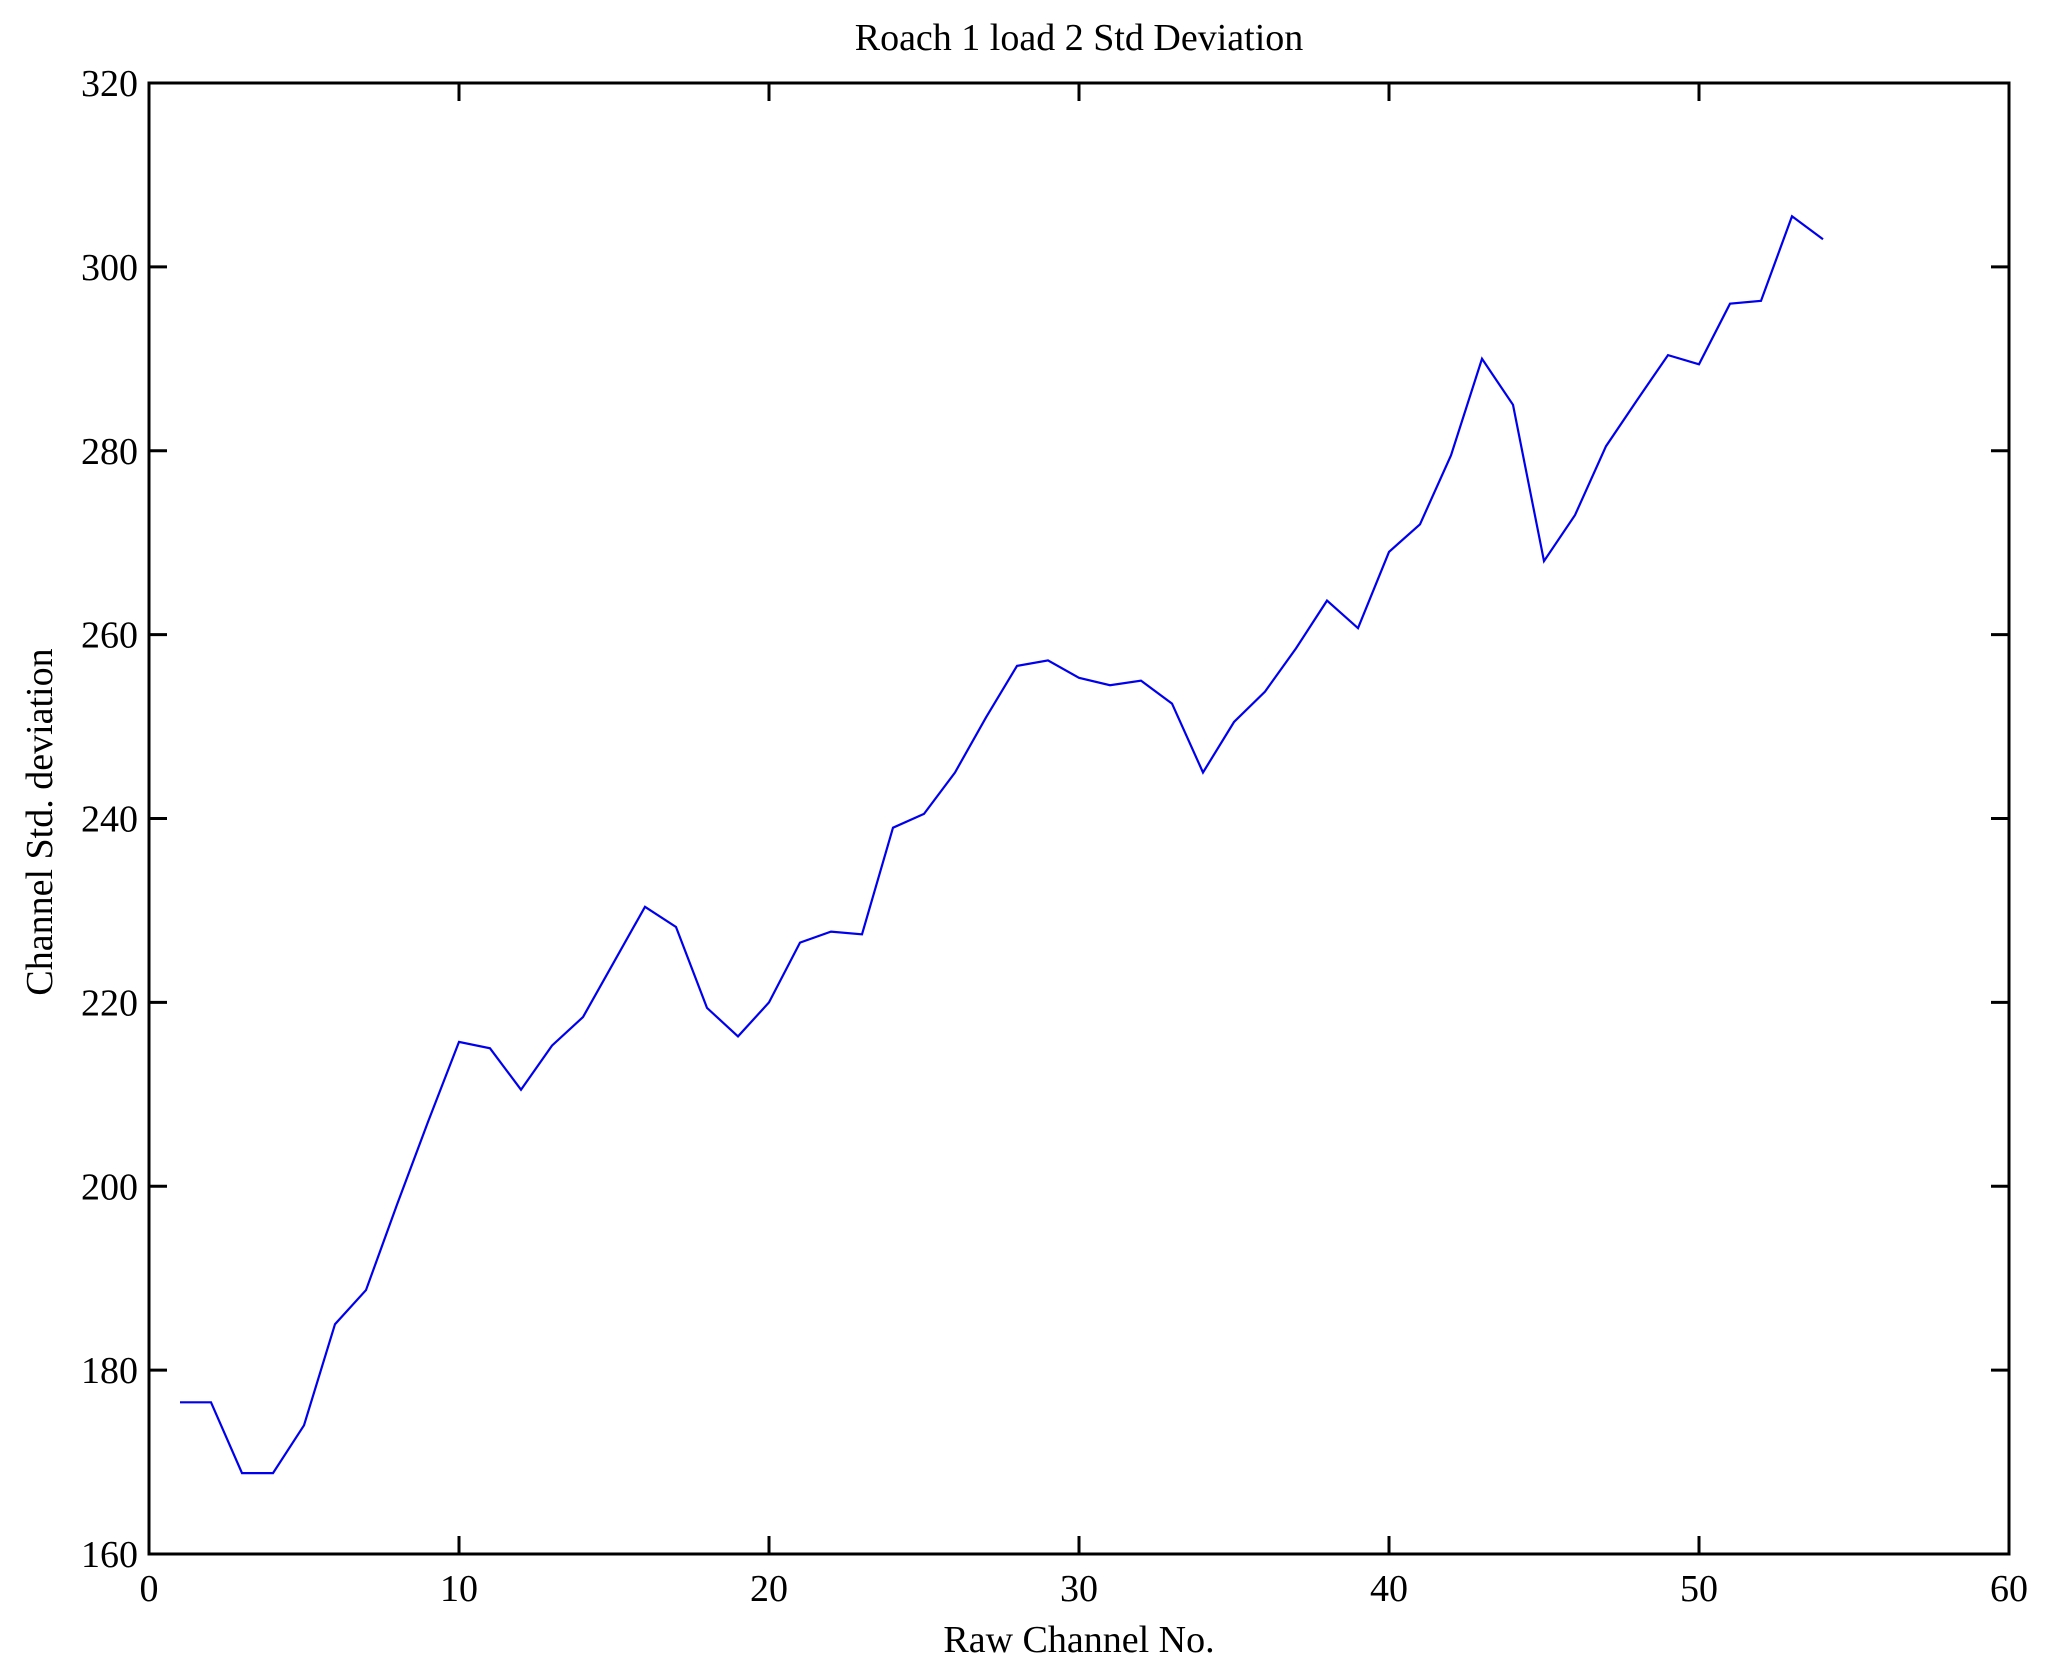 Image resolution: width=2046 pixels, height=1671 pixels. I want to click on y-tick-label: 260, so click(109, 636).